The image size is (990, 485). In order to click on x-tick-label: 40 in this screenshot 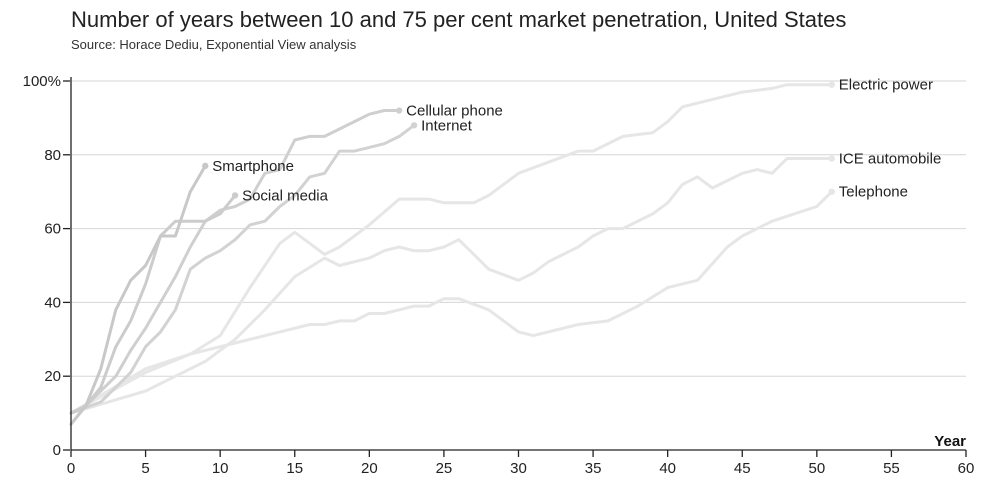, I will do `click(667, 468)`.